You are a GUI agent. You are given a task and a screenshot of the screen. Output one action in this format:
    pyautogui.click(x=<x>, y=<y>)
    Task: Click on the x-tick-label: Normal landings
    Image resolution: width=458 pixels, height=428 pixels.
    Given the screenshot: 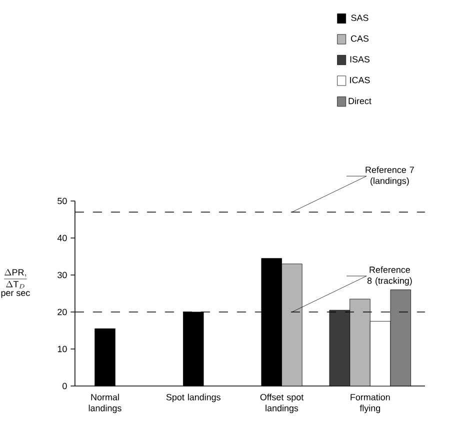 What is the action you would take?
    pyautogui.click(x=105, y=404)
    